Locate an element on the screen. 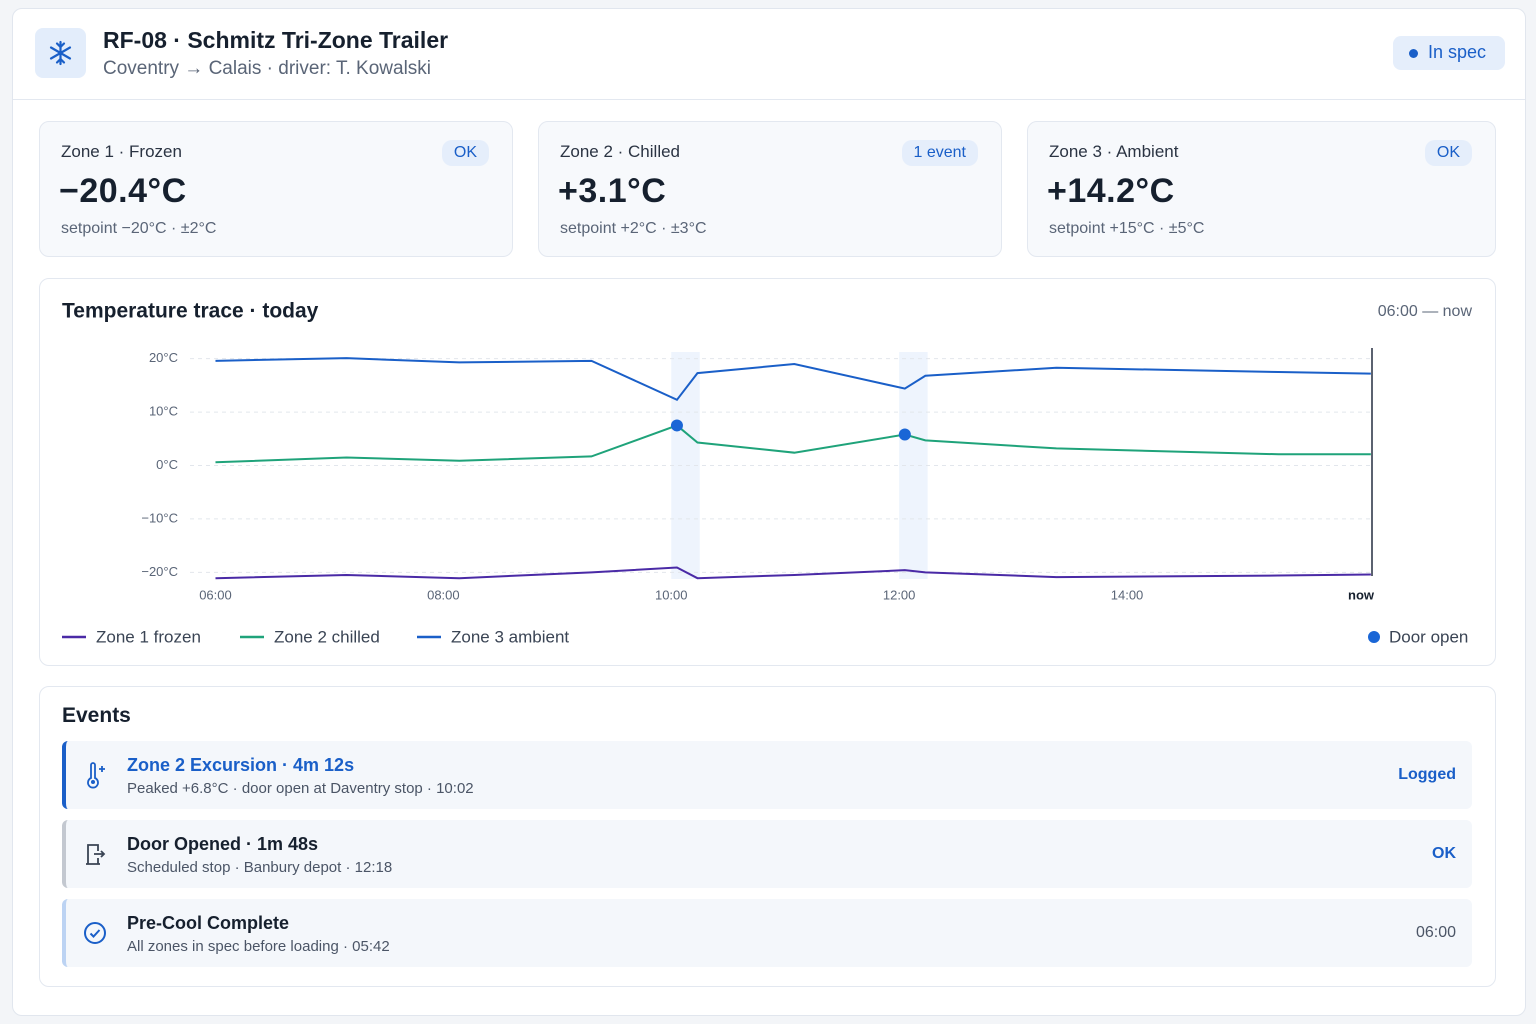 The height and width of the screenshot is (1024, 1536). zone-setpoint: setpoint +15°C · ±5°C is located at coordinates (1127, 228).